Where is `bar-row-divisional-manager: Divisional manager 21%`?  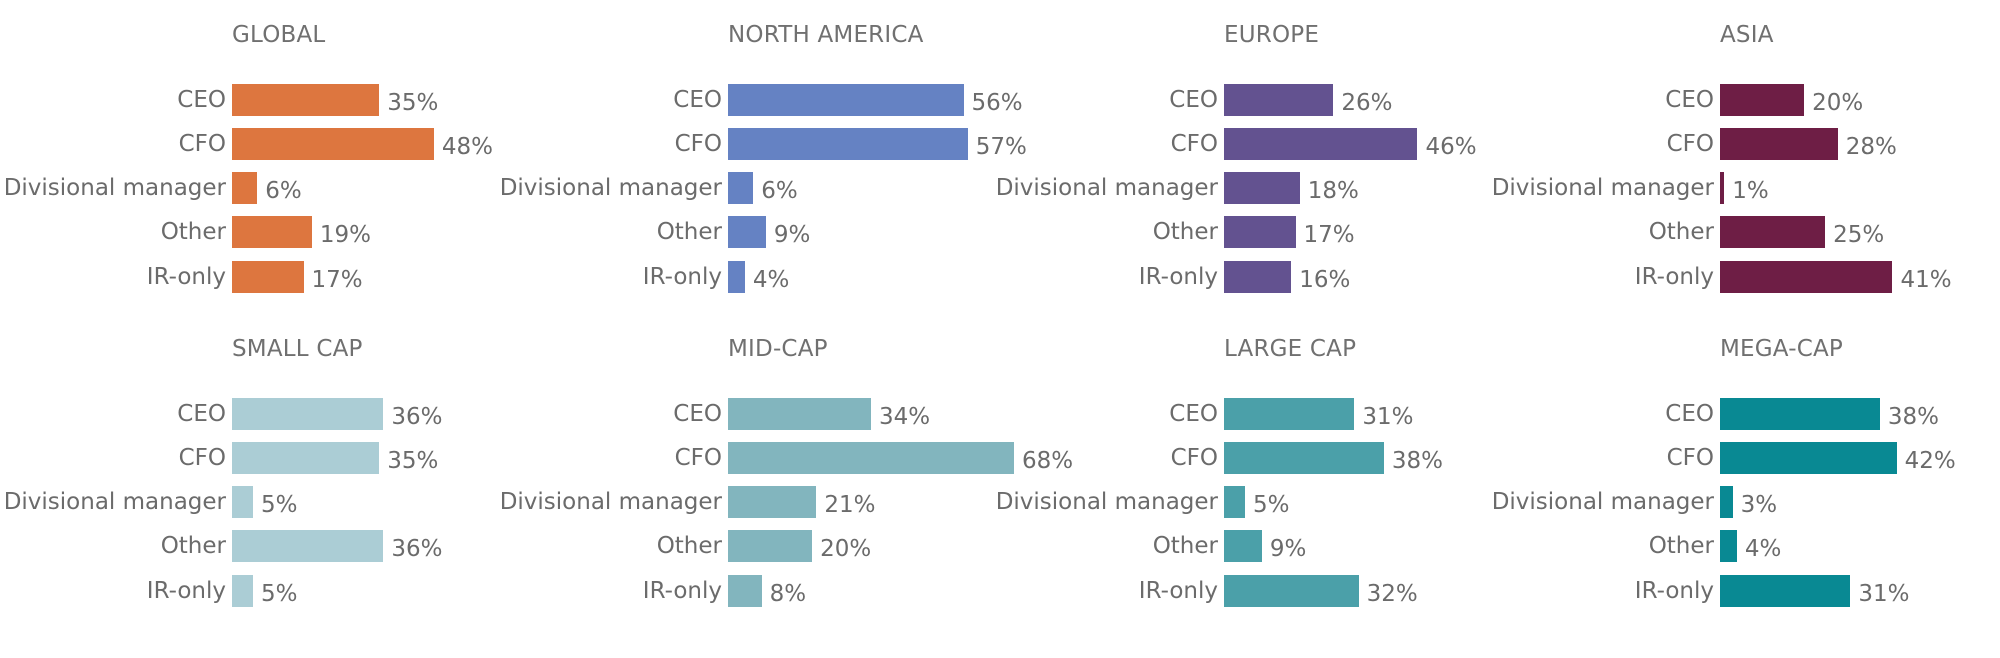 bar-row-divisional-manager: Divisional manager 21% is located at coordinates (736, 502).